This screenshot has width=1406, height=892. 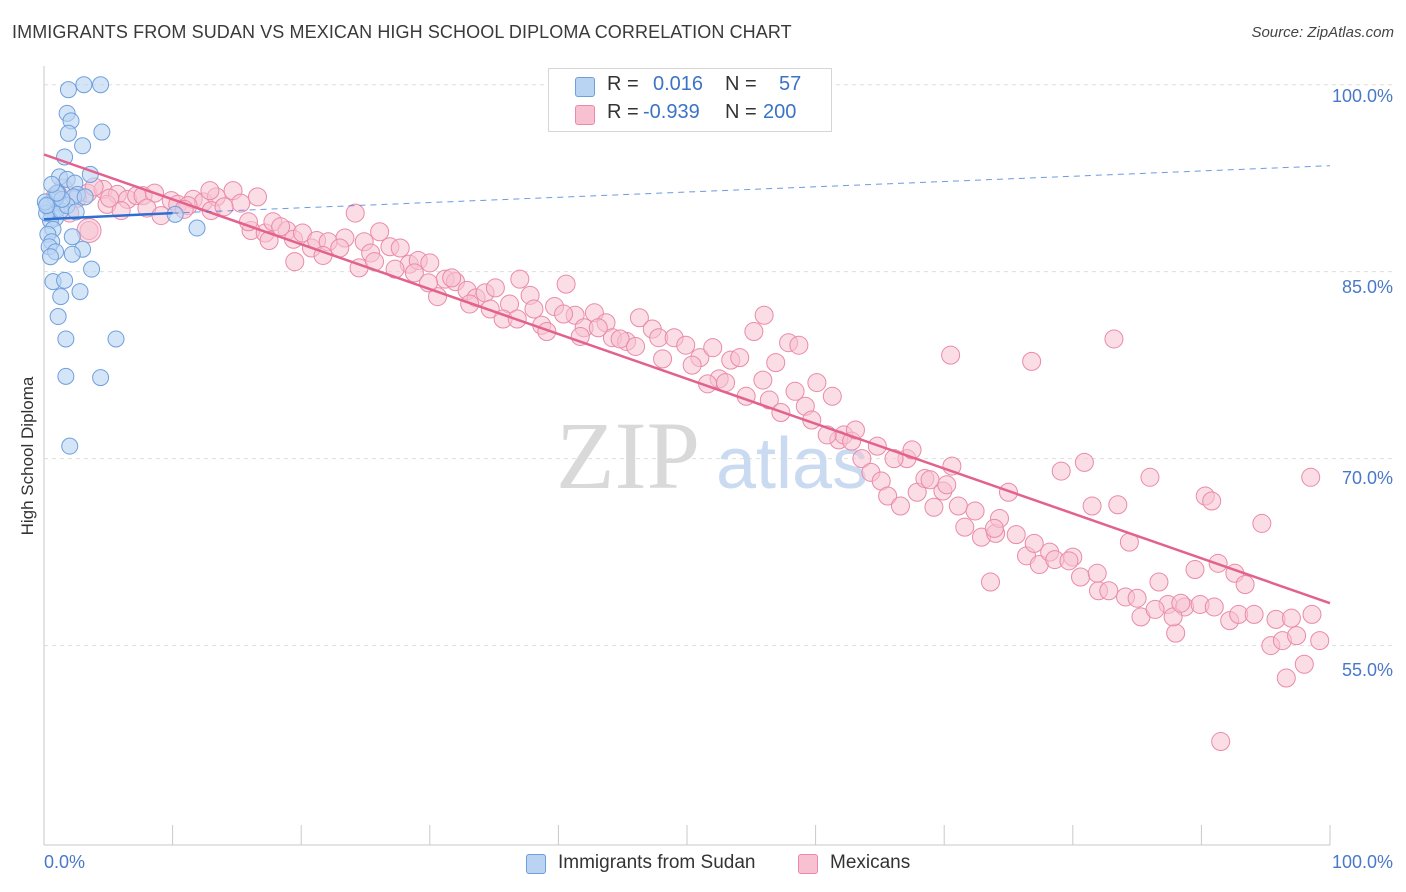 I want to click on watermark: ZIP atlas, so click(x=712, y=455).